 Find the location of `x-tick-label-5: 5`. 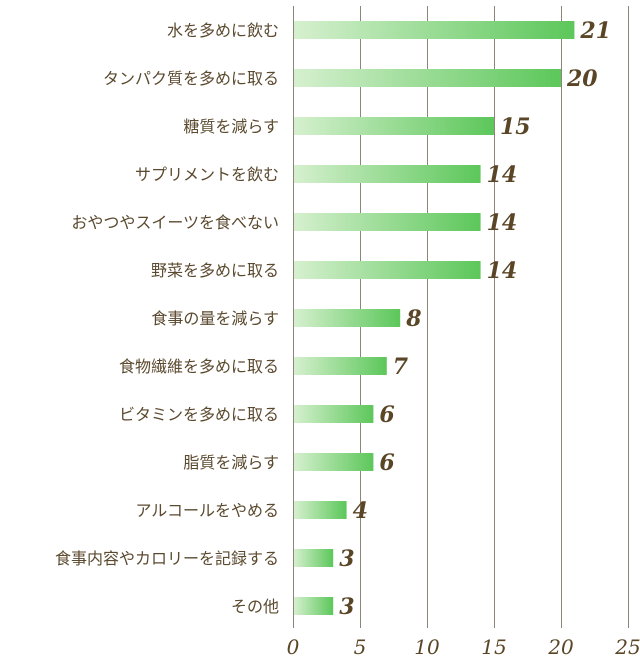

x-tick-label-5: 5 is located at coordinates (360, 647).